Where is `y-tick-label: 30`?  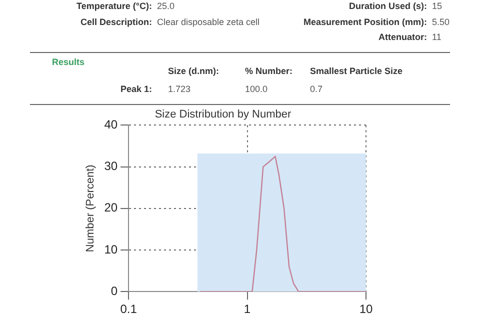
y-tick-label: 30 is located at coordinates (111, 166).